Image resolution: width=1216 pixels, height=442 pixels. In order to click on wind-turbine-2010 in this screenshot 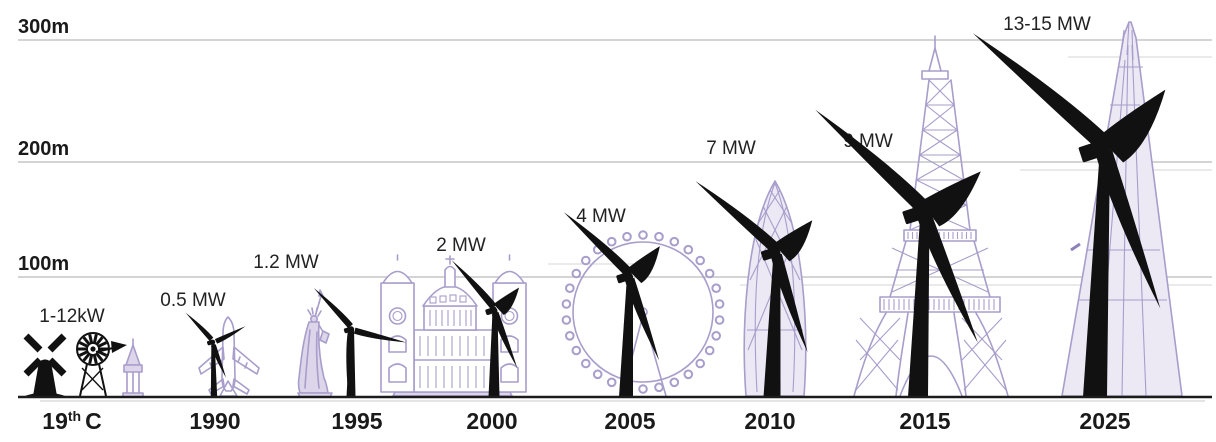, I will do `click(754, 289)`.